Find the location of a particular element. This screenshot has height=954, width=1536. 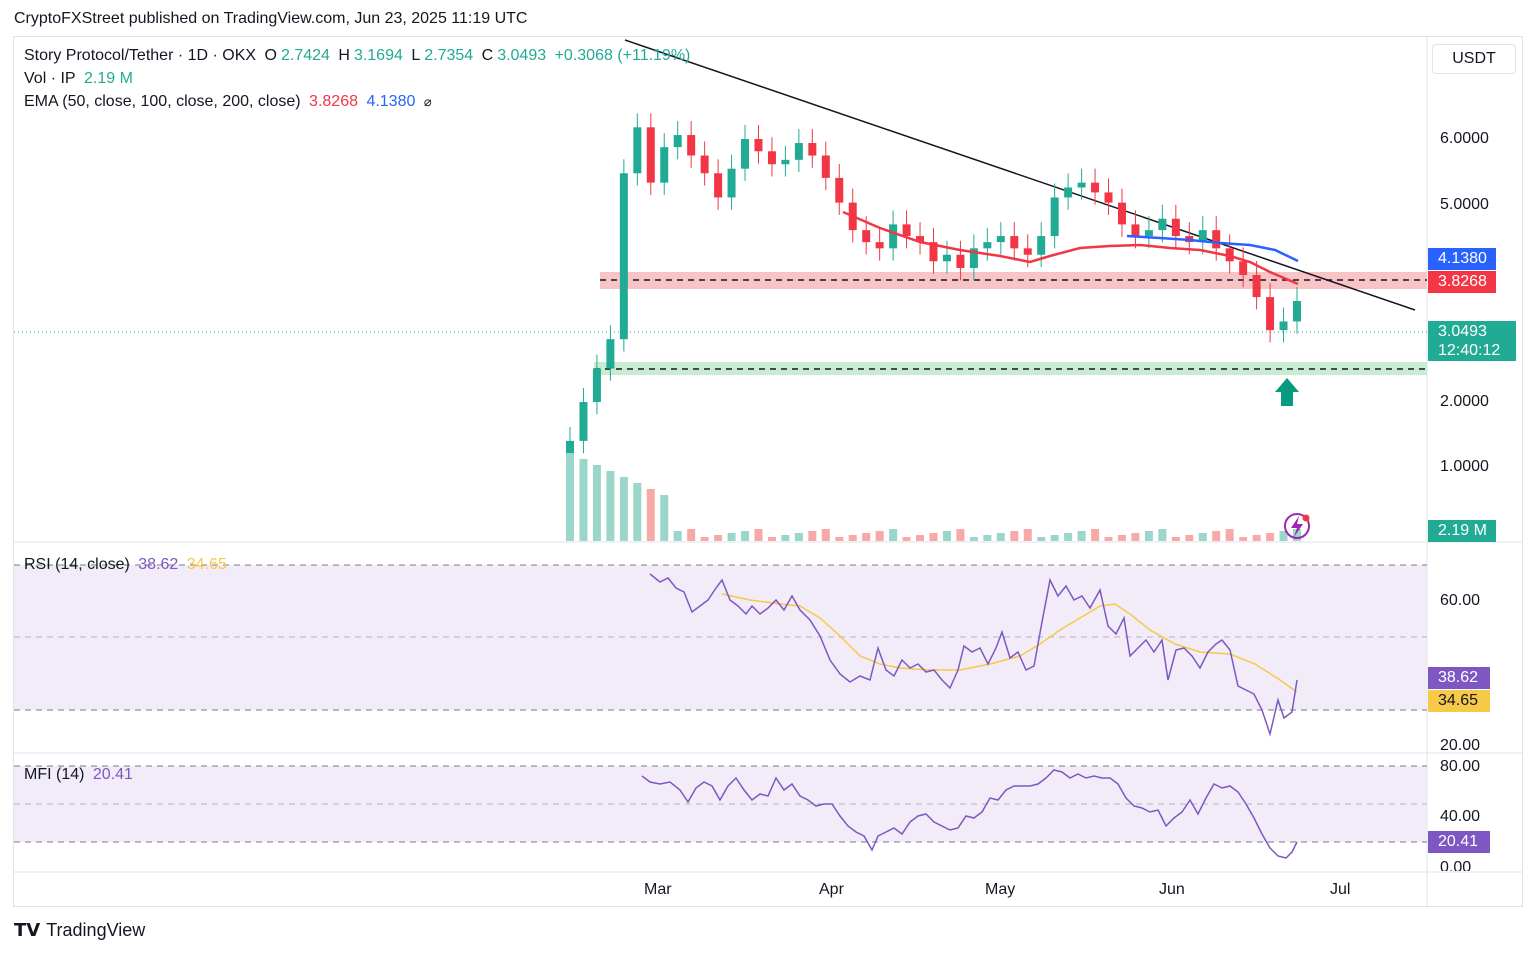

volume-tag: 2.19 M is located at coordinates (1462, 531).